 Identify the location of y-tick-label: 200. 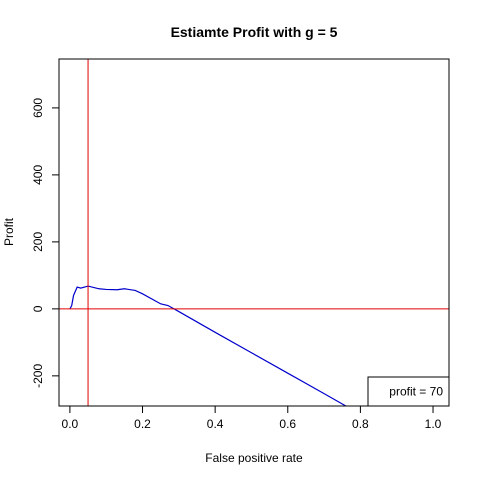
(38, 242).